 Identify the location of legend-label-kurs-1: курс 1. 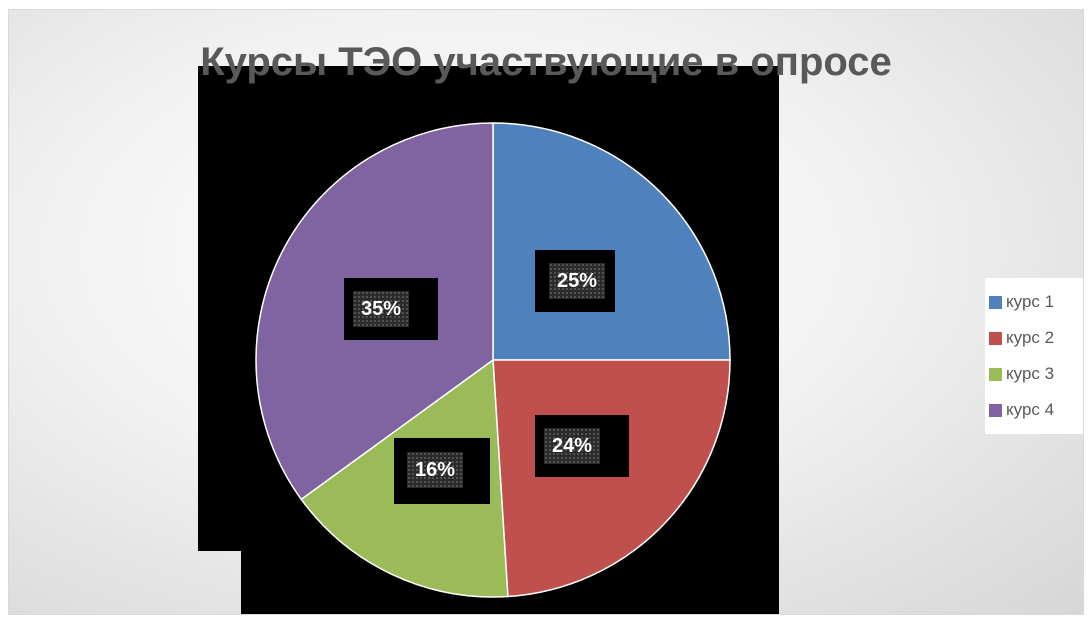
(1030, 301).